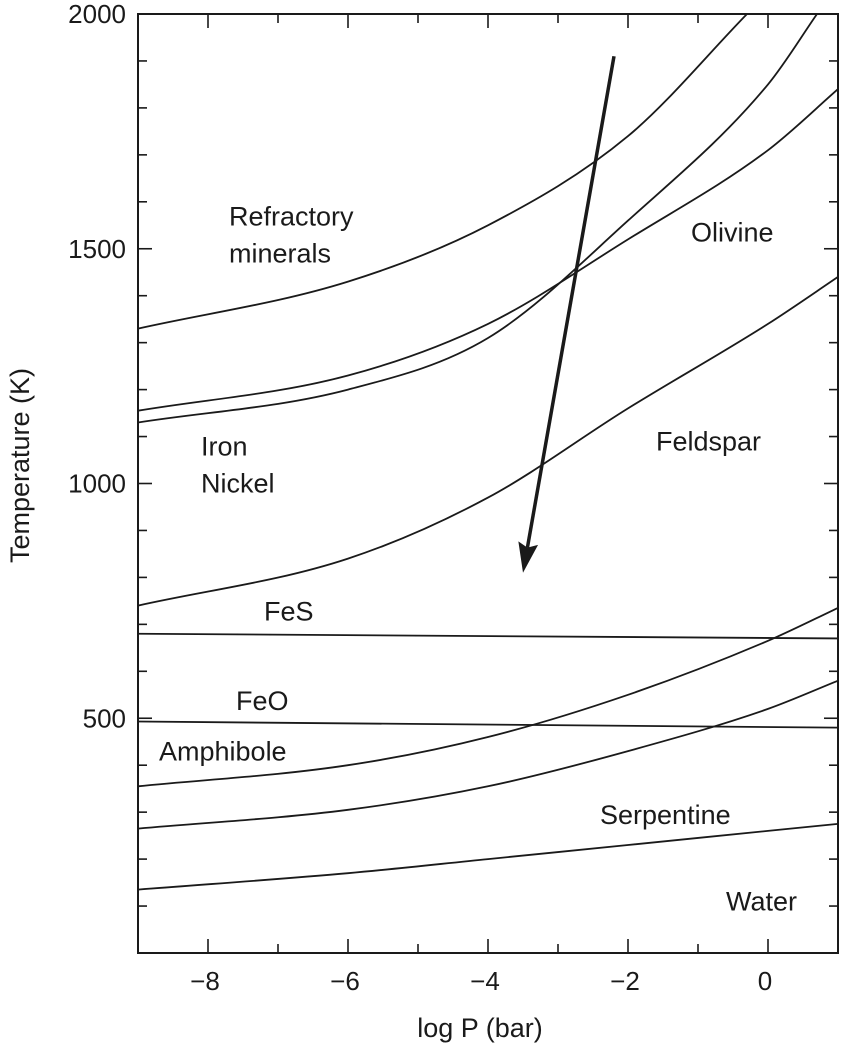 Image resolution: width=845 pixels, height=1050 pixels. I want to click on x-tick-label: 0, so click(765, 981).